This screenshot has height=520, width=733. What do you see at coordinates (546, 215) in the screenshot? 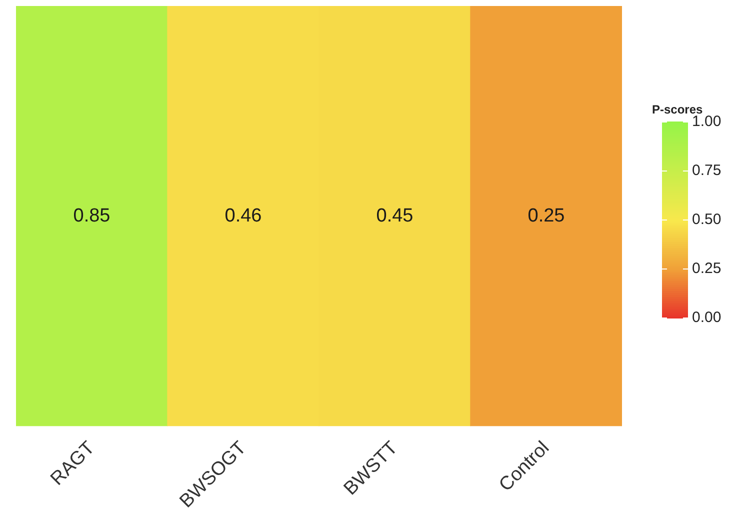
I see `data-label: 0.25` at bounding box center [546, 215].